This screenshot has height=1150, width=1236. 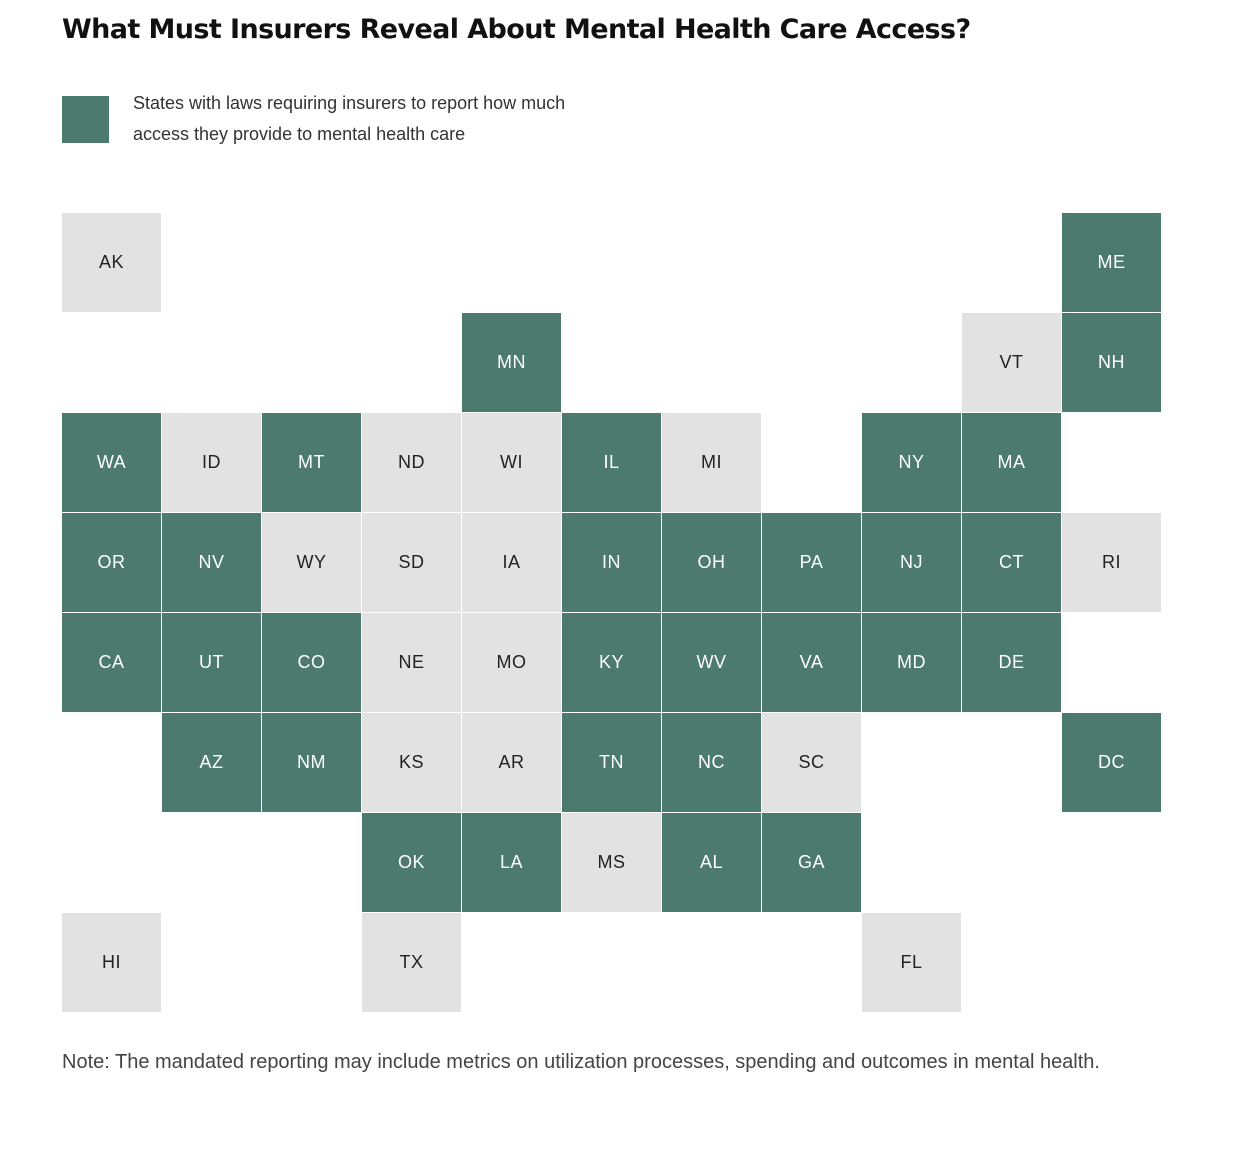 I want to click on state-tile-sd: SD, so click(x=411, y=562).